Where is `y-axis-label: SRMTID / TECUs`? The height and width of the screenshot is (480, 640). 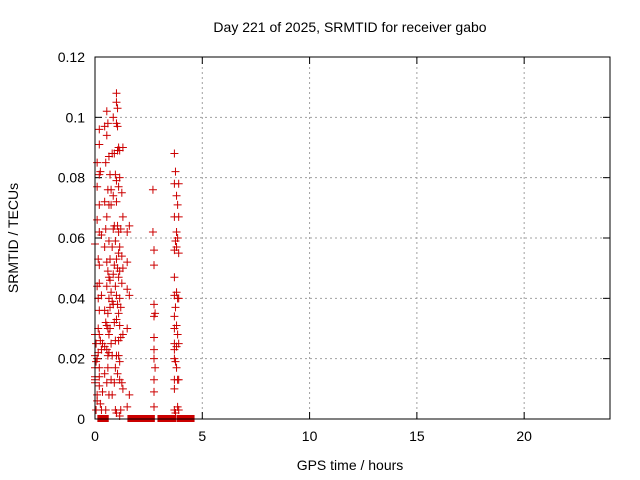 y-axis-label: SRMTID / TECUs is located at coordinates (13, 238).